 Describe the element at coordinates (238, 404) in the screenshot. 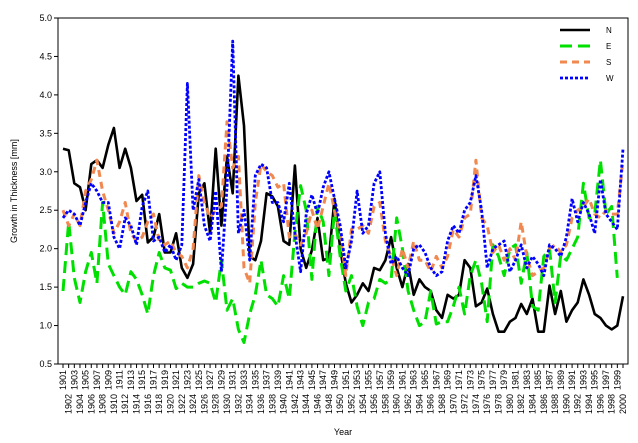

I see `x-tick-label: 1932` at that location.